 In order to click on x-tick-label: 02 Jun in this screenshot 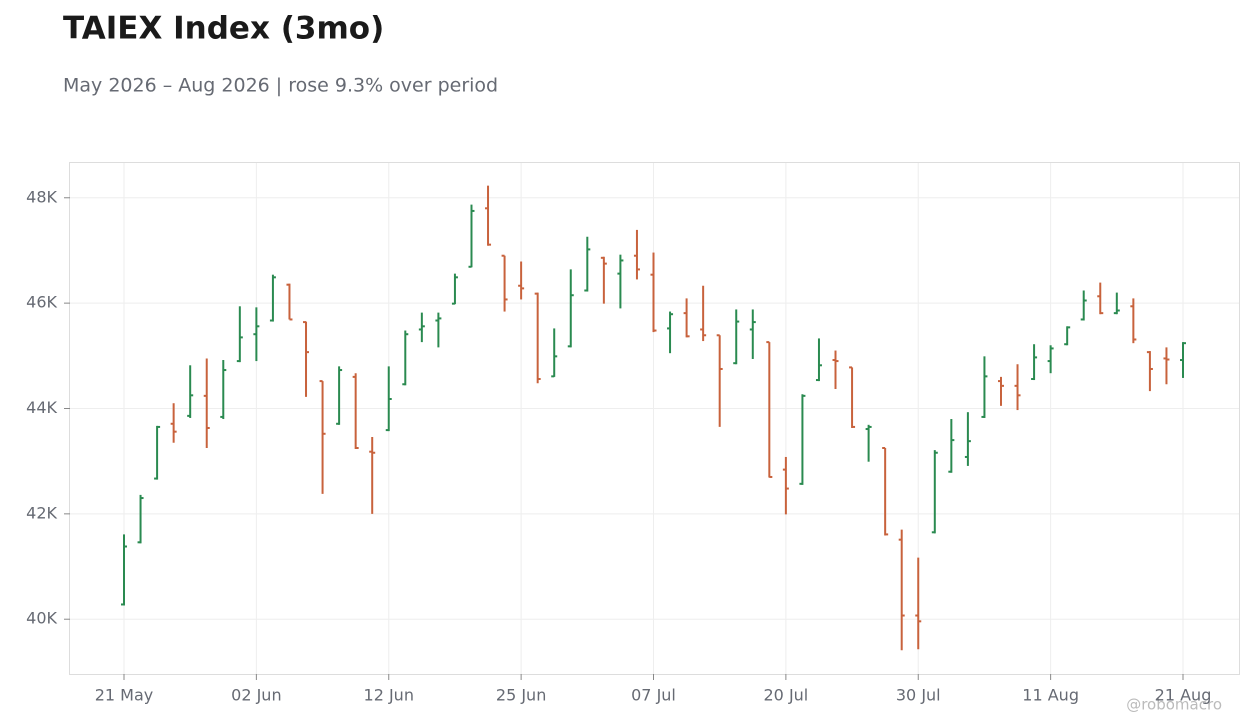, I will do `click(256, 695)`.